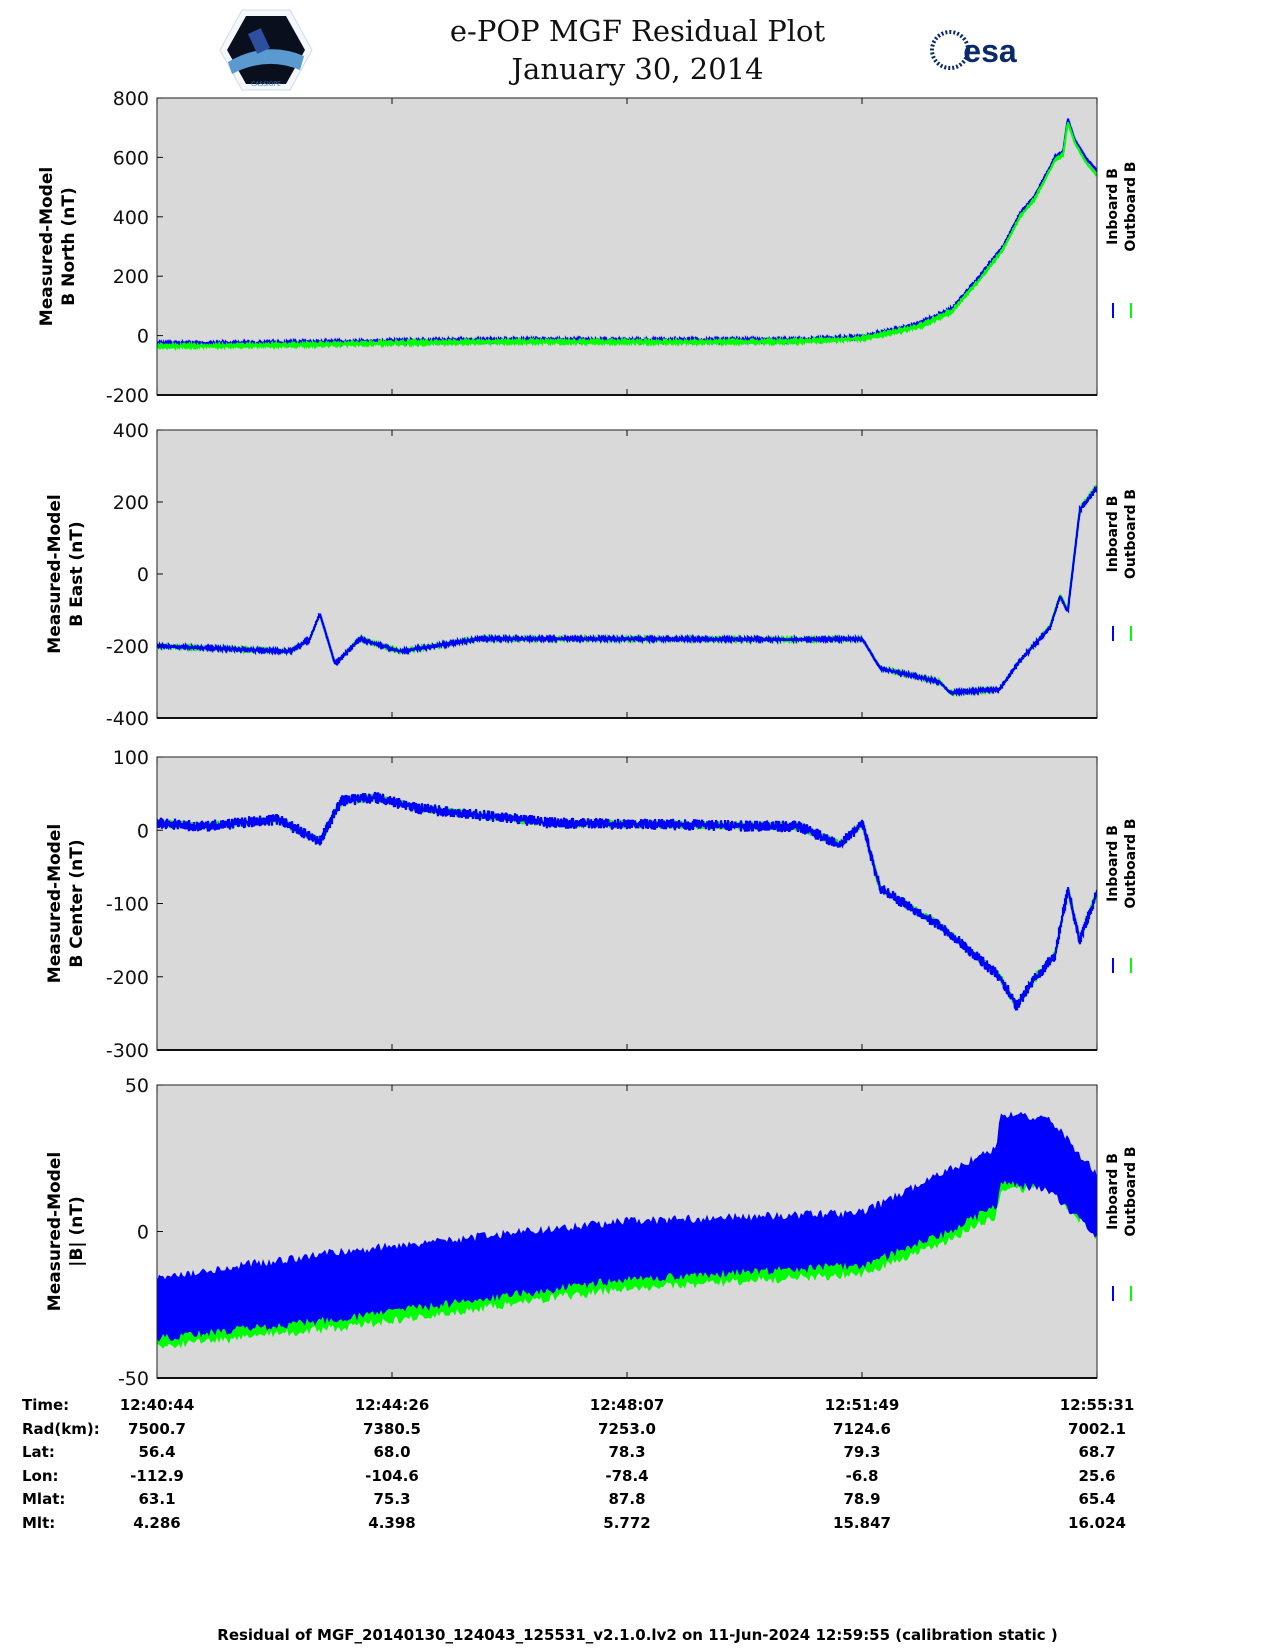 This screenshot has height=1650, width=1275. Describe the element at coordinates (77, 1231) in the screenshot. I see `y-axis-label-line: |B| (nT)` at that location.